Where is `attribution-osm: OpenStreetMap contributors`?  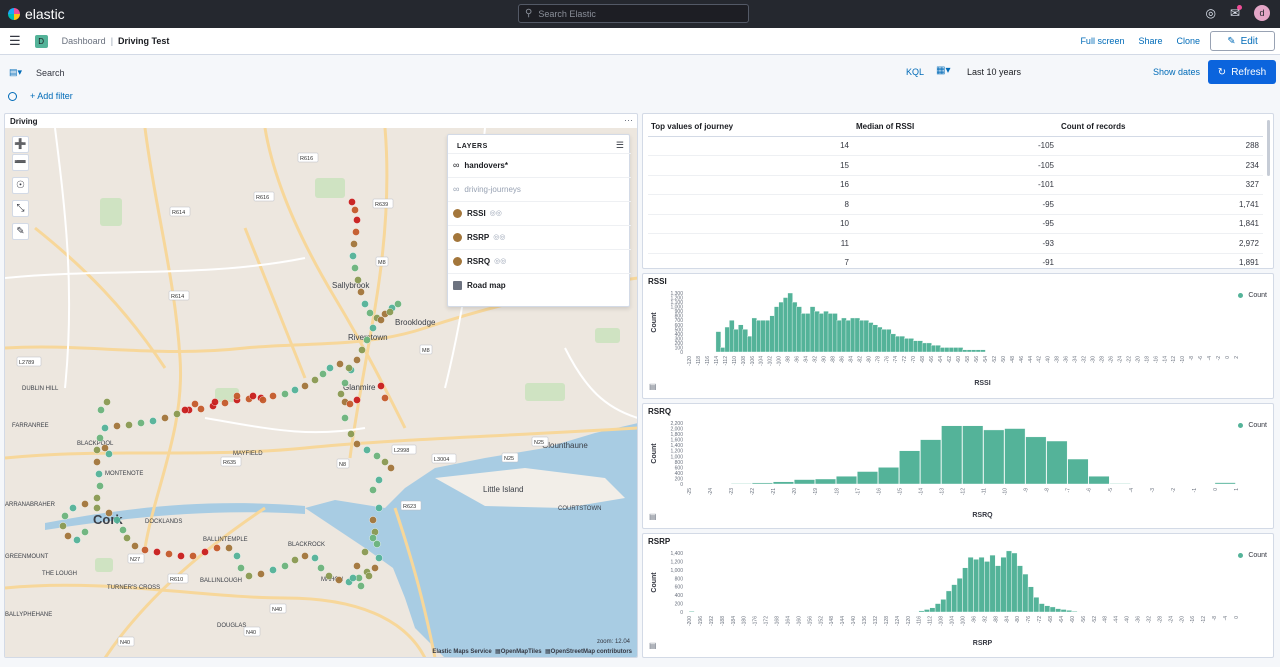 attribution-osm: OpenStreetMap contributors is located at coordinates (591, 652).